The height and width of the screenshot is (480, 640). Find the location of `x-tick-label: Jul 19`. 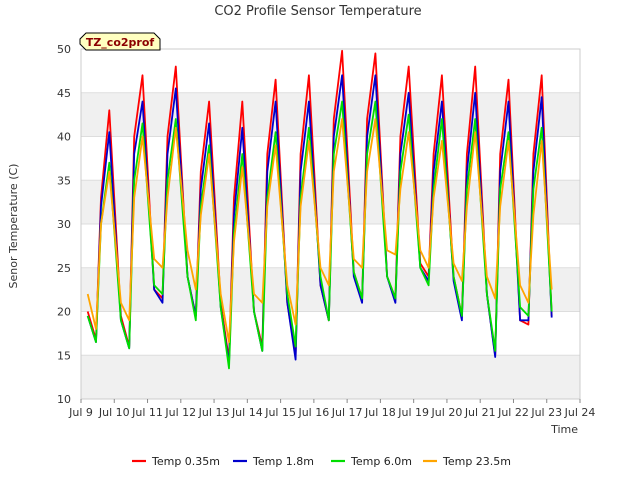

x-tick-label: Jul 19 is located at coordinates (413, 412).